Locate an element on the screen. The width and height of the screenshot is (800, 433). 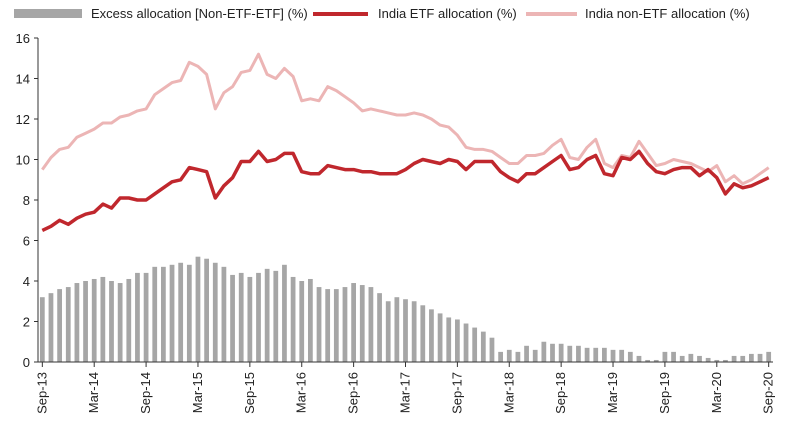
x-tick-label: Mar-19 is located at coordinates (612, 392).